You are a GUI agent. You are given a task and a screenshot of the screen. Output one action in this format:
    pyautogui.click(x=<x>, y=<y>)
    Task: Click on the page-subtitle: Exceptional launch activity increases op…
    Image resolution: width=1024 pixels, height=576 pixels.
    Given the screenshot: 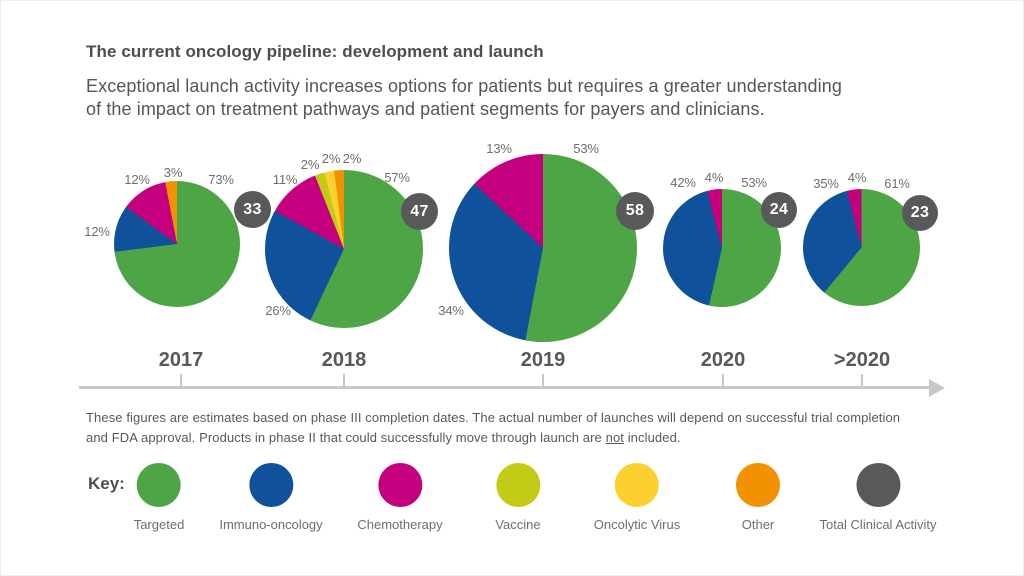 What is the action you would take?
    pyautogui.click(x=464, y=98)
    